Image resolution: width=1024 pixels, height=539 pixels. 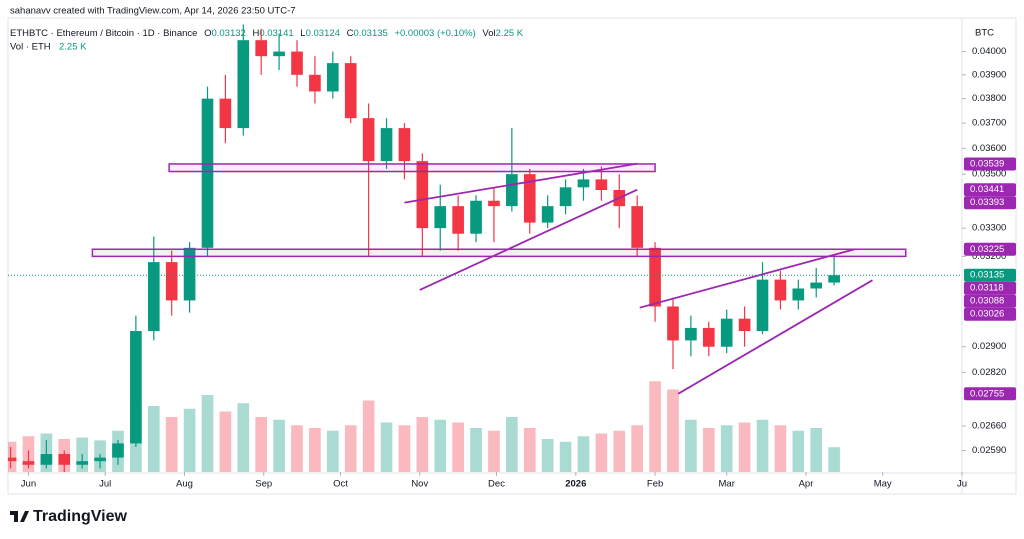 I want to click on x-tick-label: May, so click(x=883, y=484).